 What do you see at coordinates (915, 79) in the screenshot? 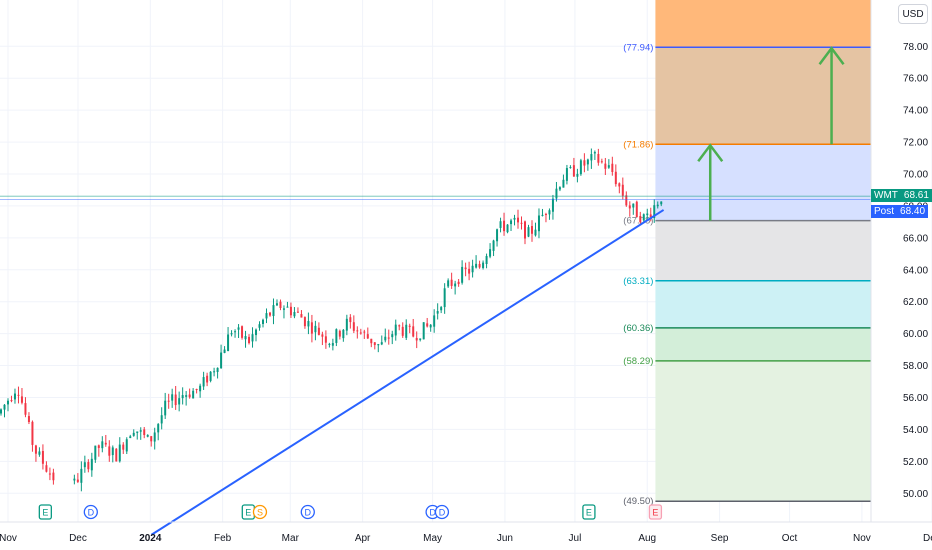
I see `price-tick-label: 76.00` at bounding box center [915, 79].